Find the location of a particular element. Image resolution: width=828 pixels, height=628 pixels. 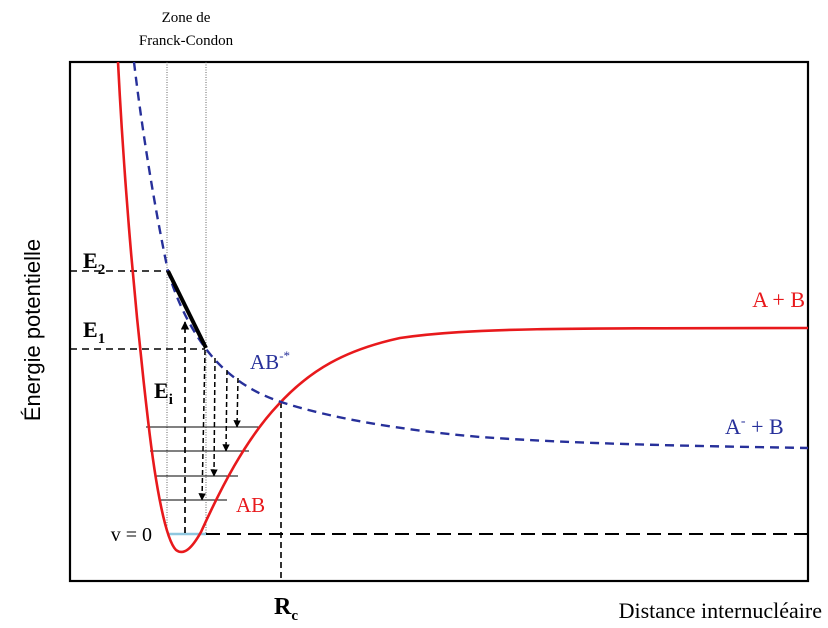

vibrational-levels is located at coordinates (203, 463).